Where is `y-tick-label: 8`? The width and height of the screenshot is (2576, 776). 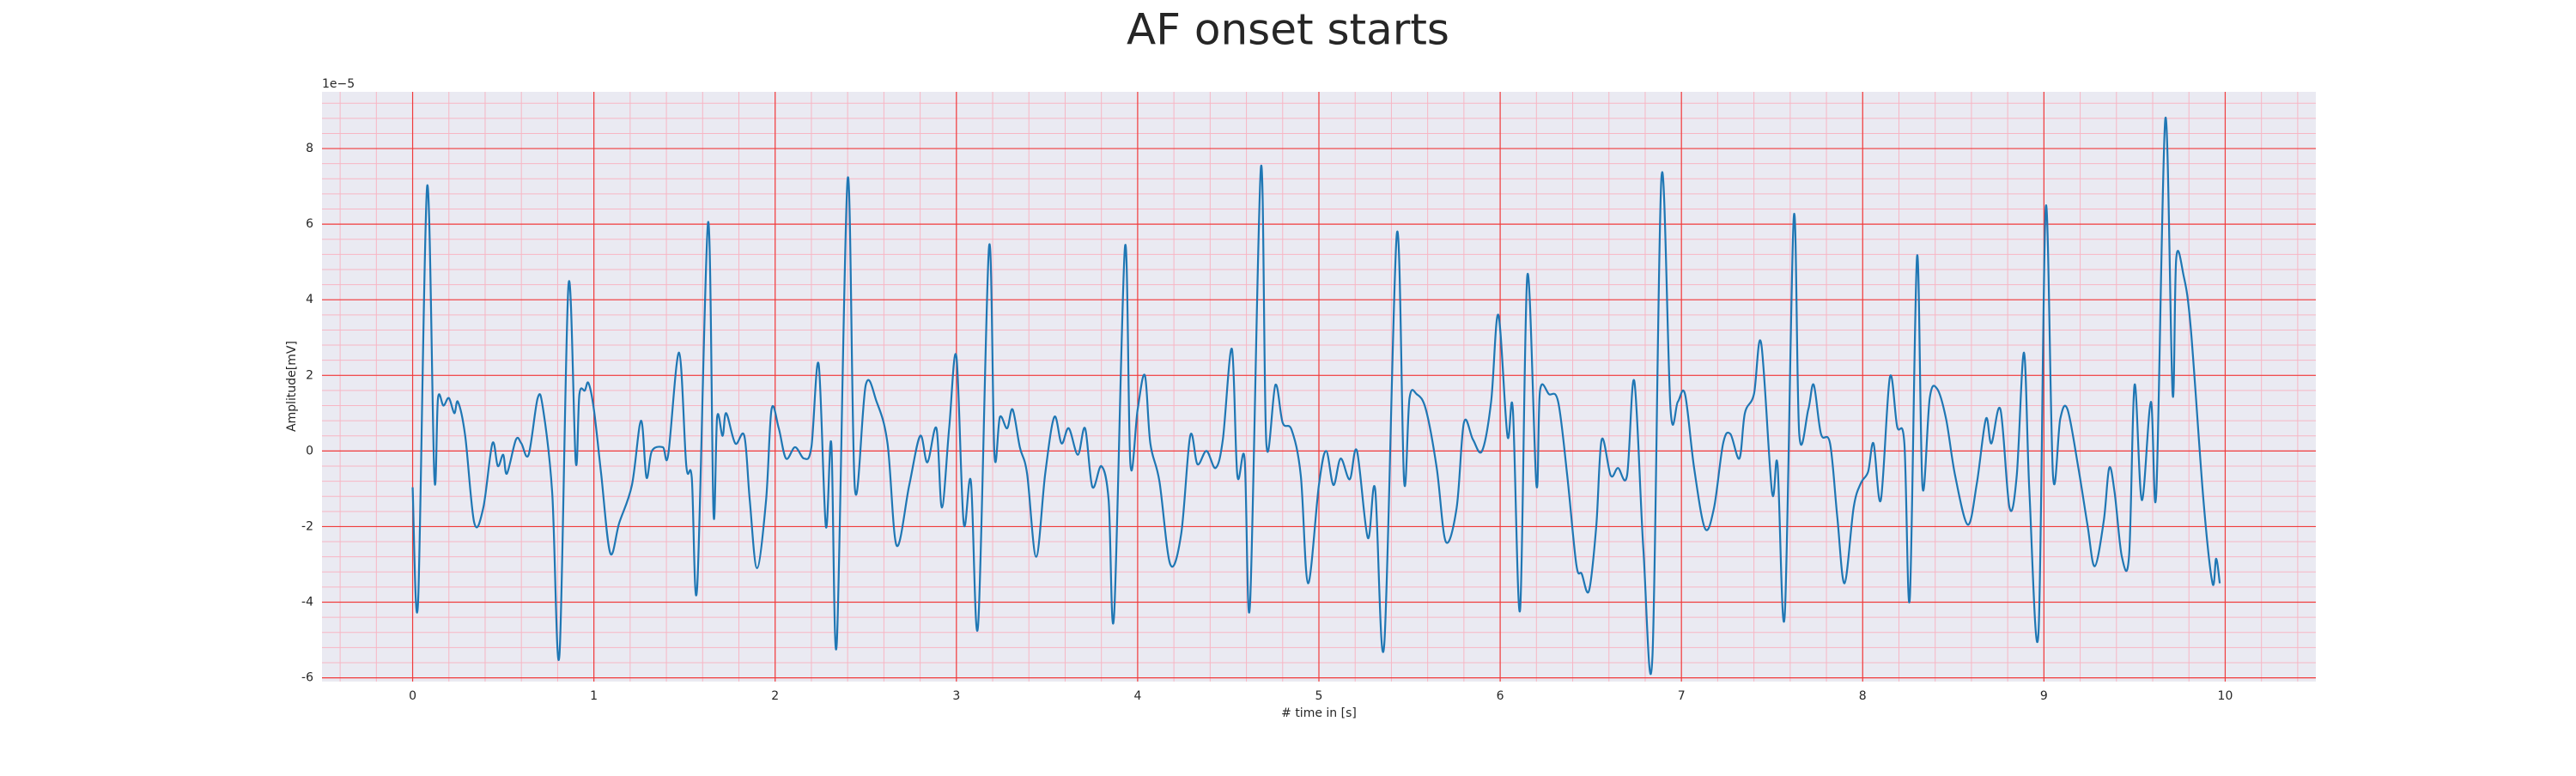
y-tick-label: 8 is located at coordinates (310, 148).